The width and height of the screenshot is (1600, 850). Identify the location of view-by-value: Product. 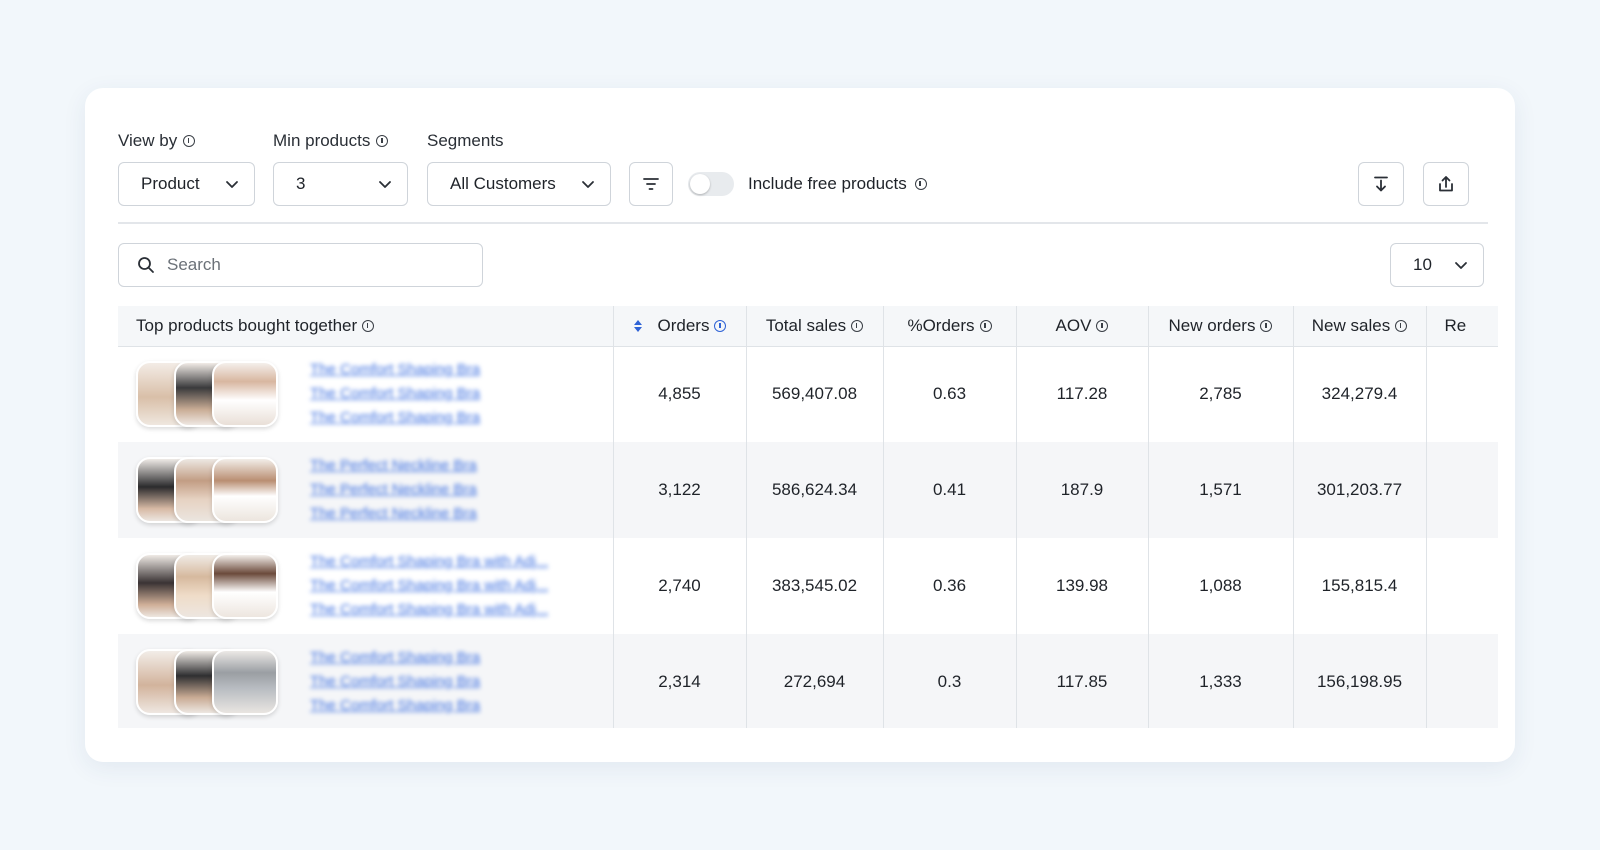
(170, 183).